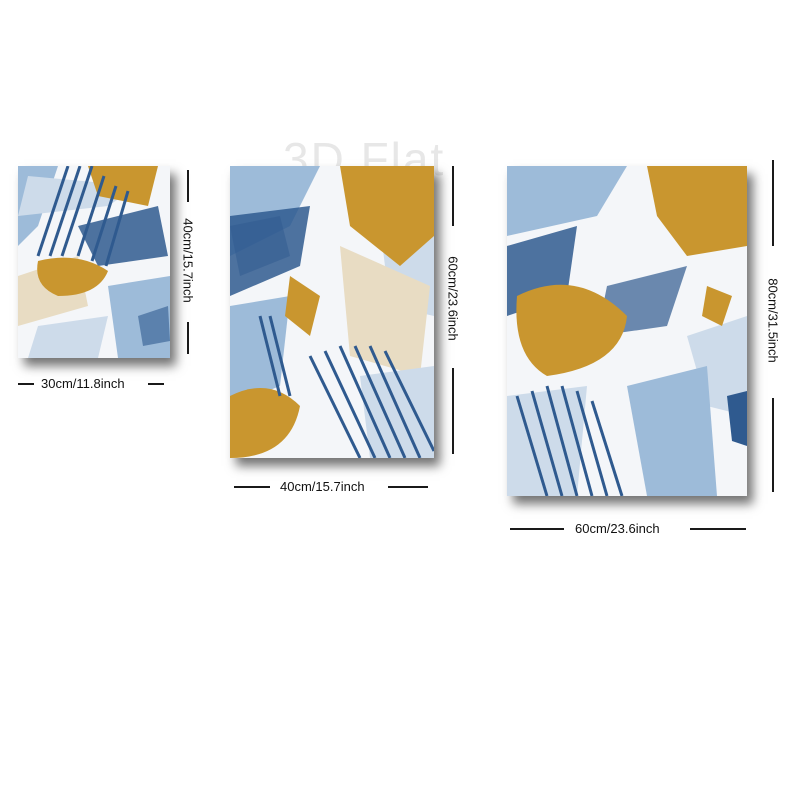 The image size is (800, 800). I want to click on height-dimension-line-small, so click(188, 186).